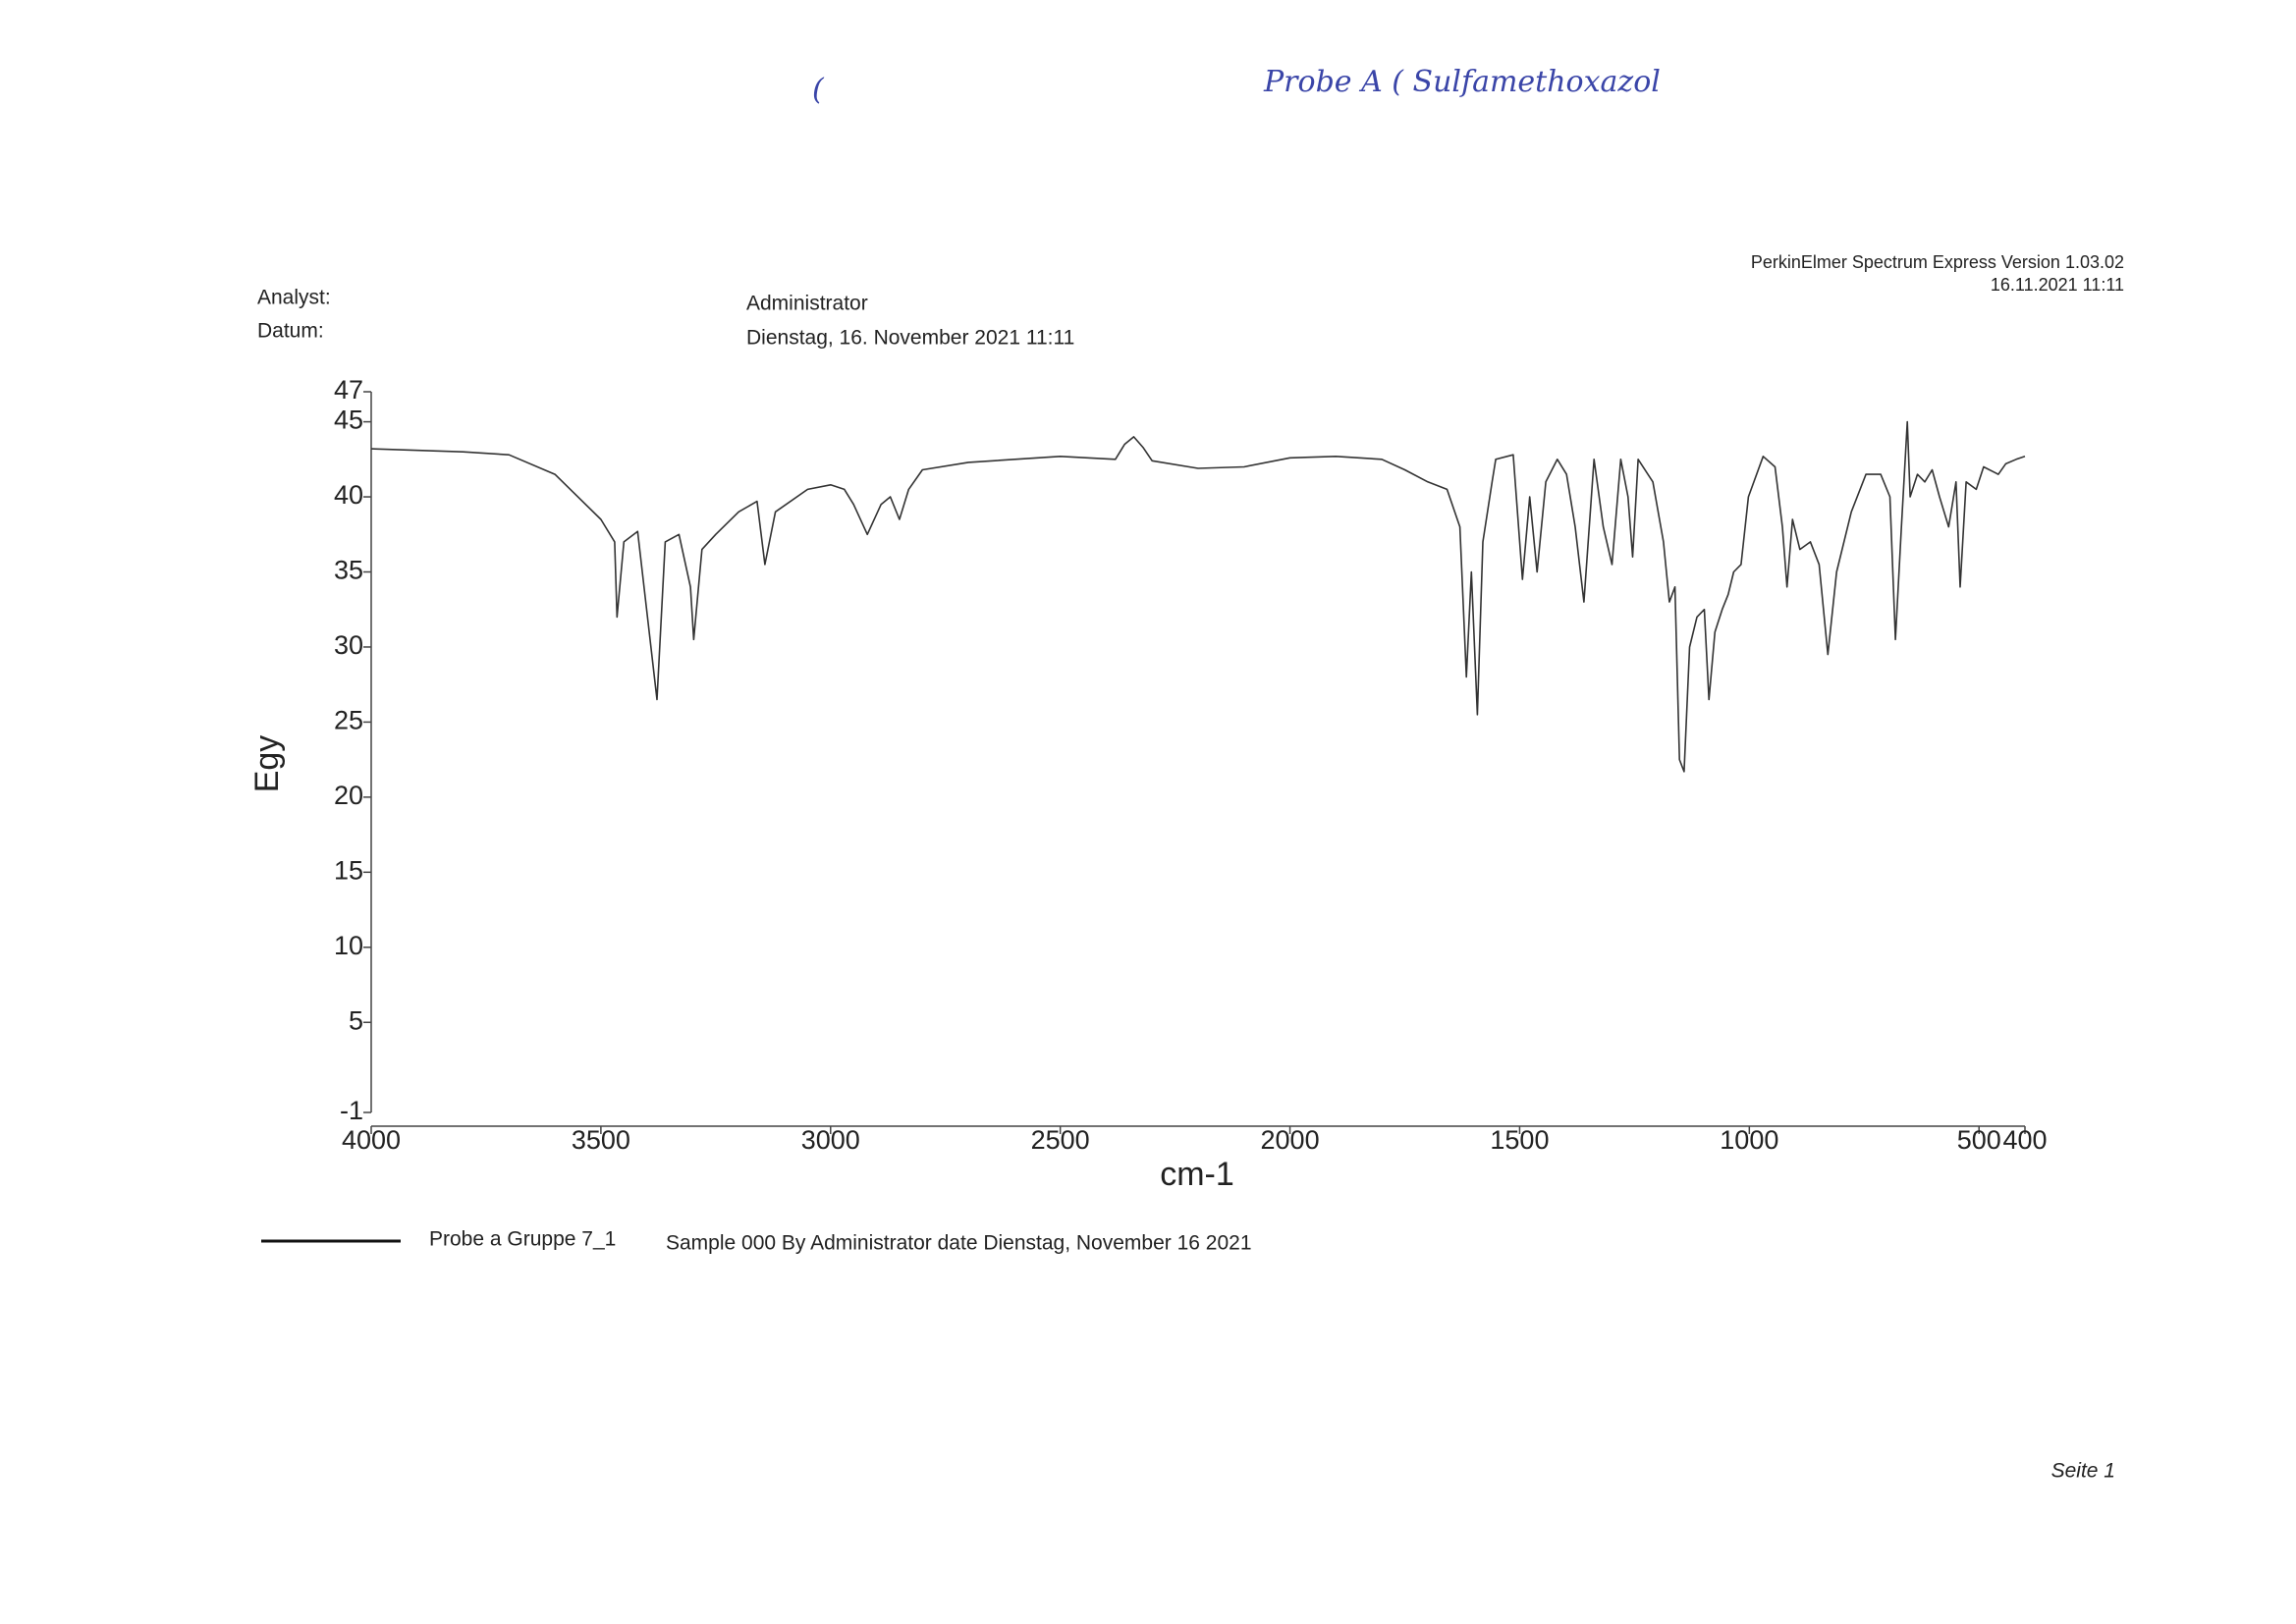 The image size is (2296, 1624). What do you see at coordinates (1060, 1140) in the screenshot?
I see `x-tick-label: 2500` at bounding box center [1060, 1140].